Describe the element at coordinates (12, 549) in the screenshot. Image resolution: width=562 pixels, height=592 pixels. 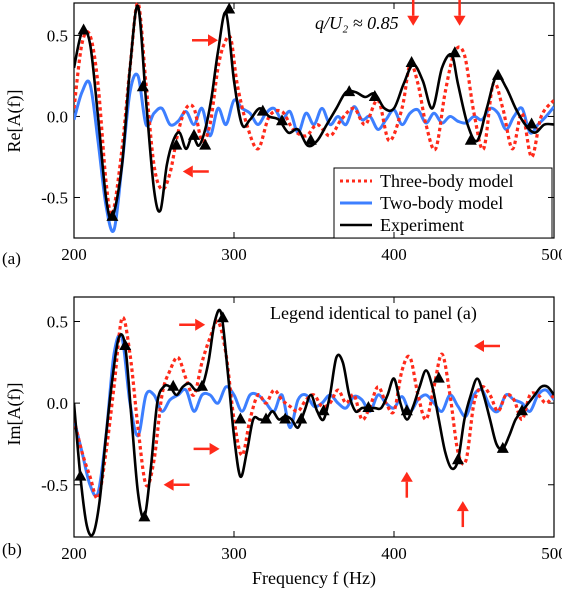
I see `panel-b-label: (b)` at that location.